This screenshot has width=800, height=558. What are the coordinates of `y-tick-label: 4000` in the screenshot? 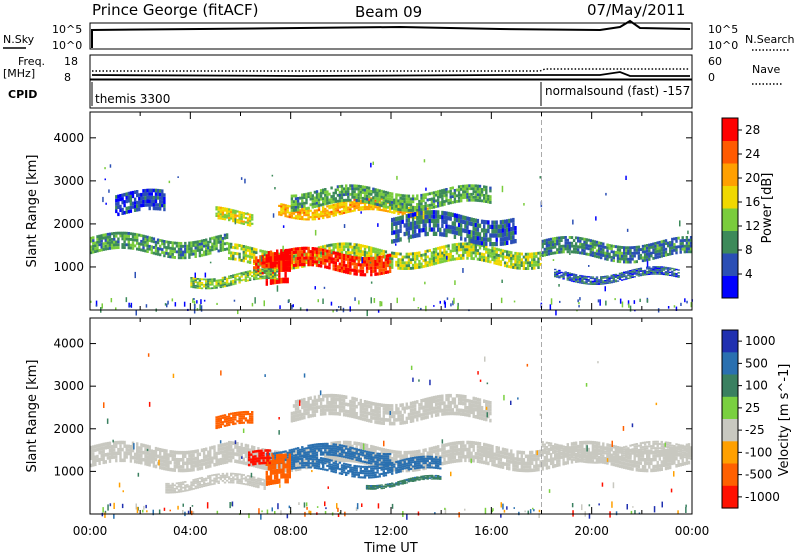 It's located at (68, 138).